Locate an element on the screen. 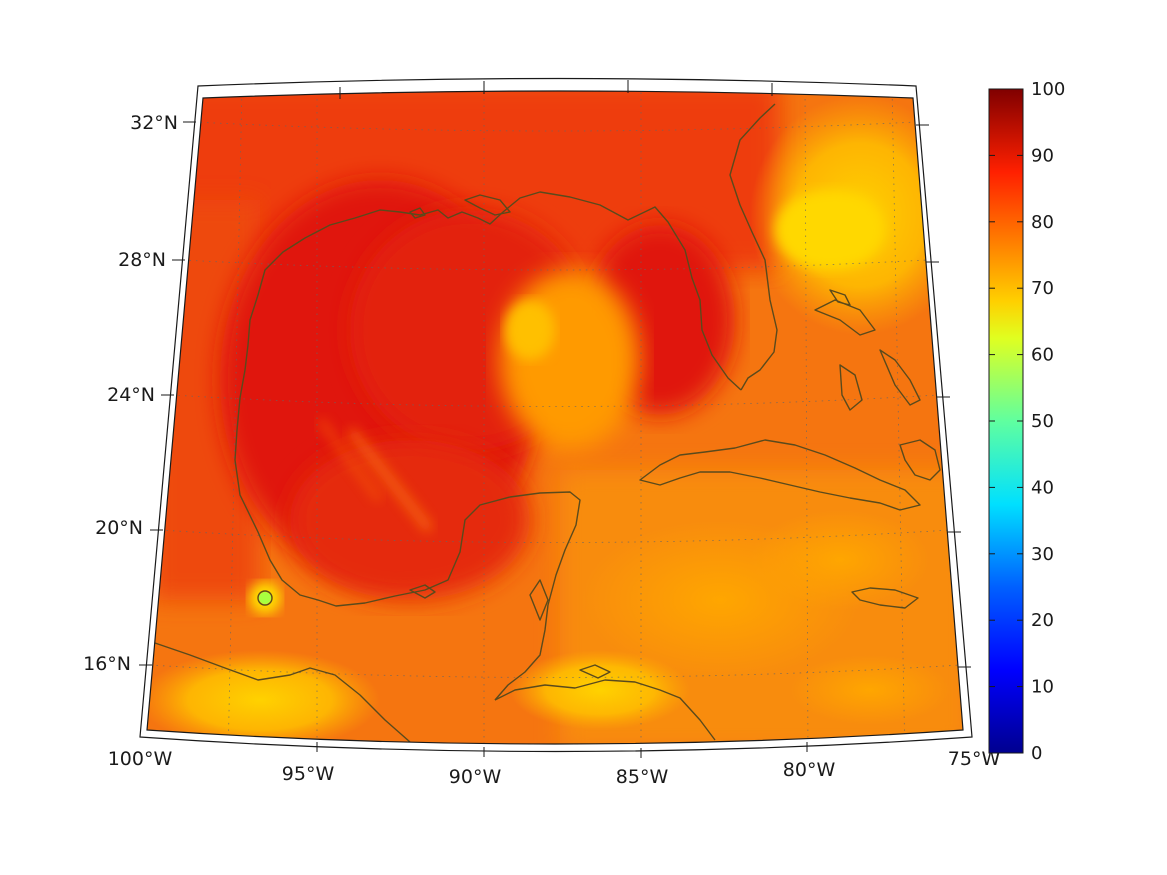  lat-label-28: 28°N is located at coordinates (142, 260).